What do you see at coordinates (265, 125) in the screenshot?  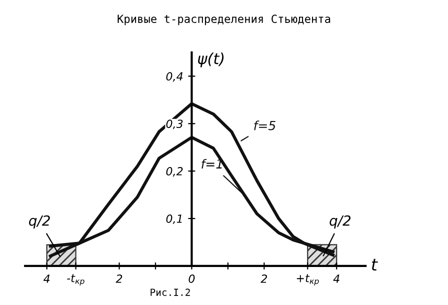 I see `series-label: f=5` at bounding box center [265, 125].